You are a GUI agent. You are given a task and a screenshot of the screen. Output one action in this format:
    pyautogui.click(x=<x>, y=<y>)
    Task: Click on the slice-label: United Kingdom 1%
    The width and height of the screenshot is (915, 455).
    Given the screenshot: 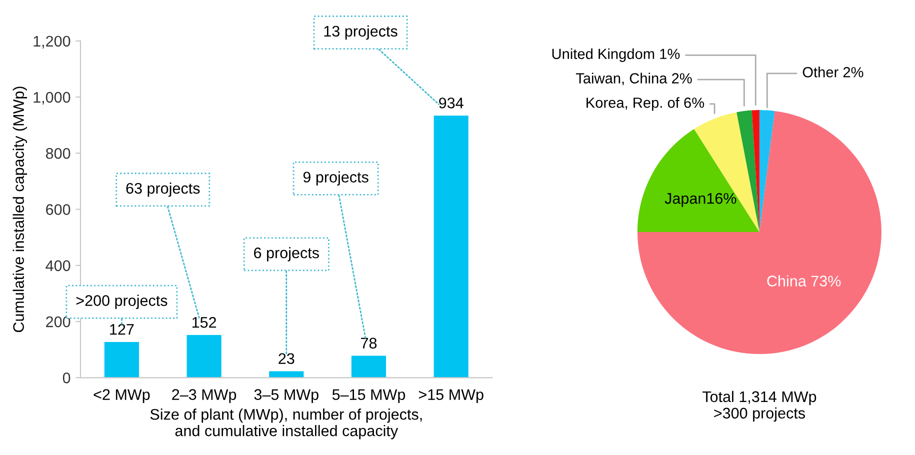 What is the action you would take?
    pyautogui.click(x=616, y=55)
    